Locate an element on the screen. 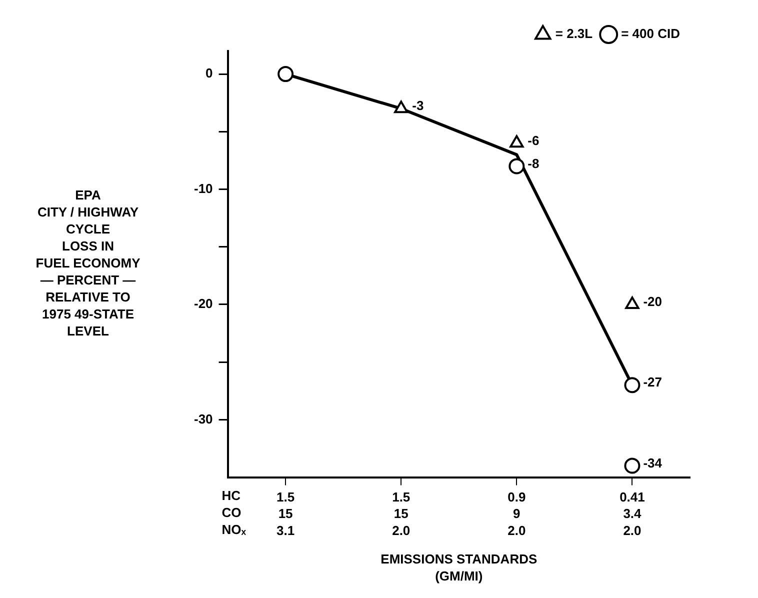 This screenshot has height=598, width=758. y-tick-label: 0 is located at coordinates (209, 73).